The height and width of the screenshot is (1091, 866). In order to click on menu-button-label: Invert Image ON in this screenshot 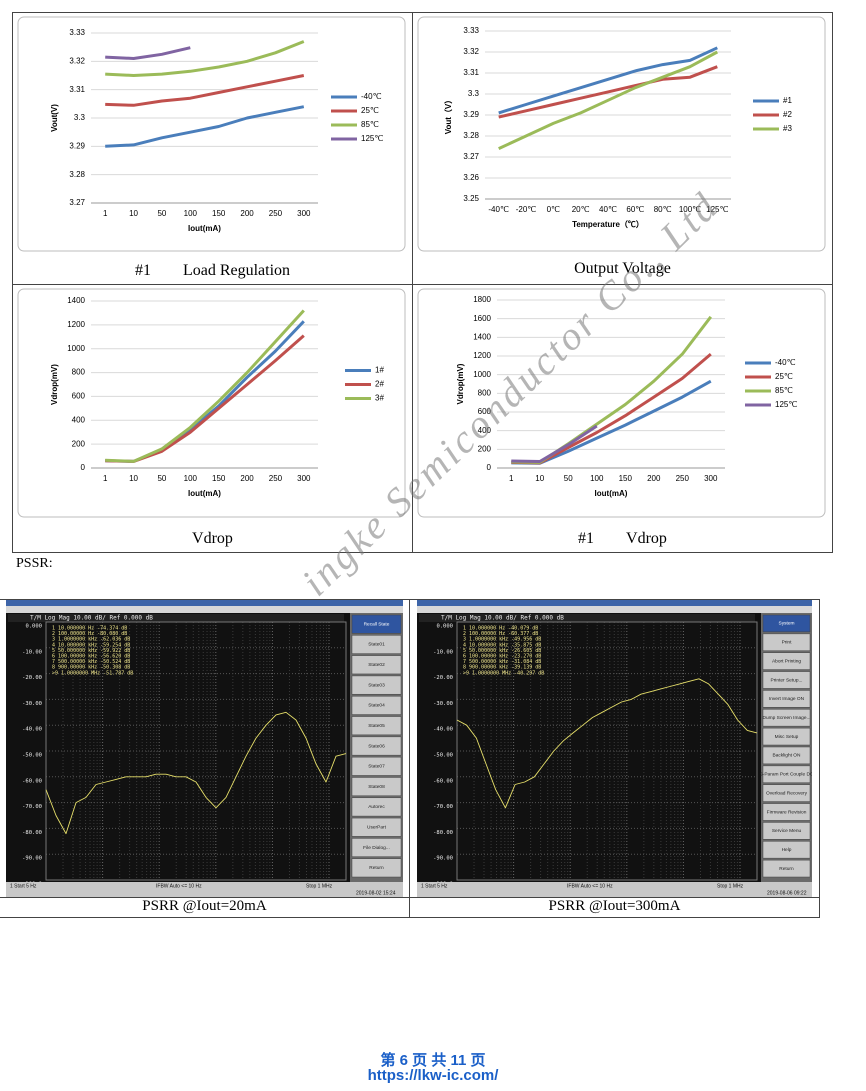, I will do `click(787, 699)`.